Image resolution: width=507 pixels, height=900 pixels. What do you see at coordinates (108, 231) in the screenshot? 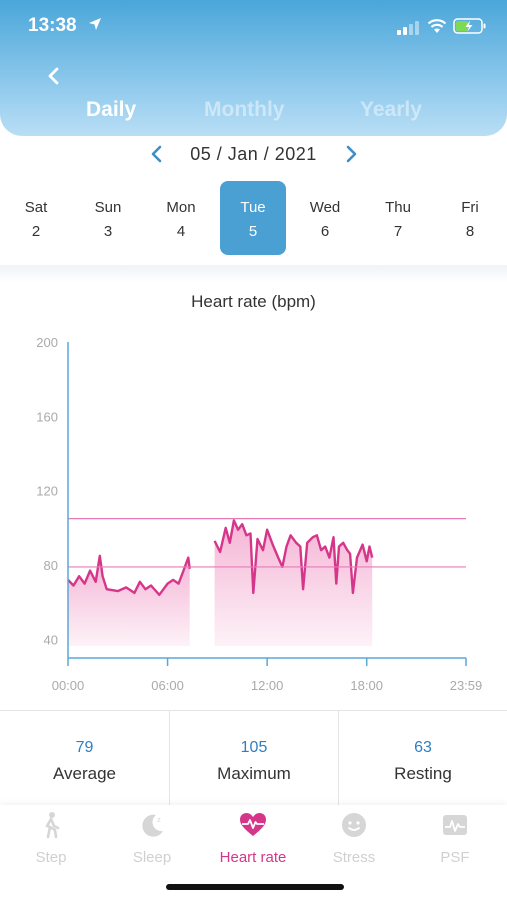
I see `day-number: 3` at bounding box center [108, 231].